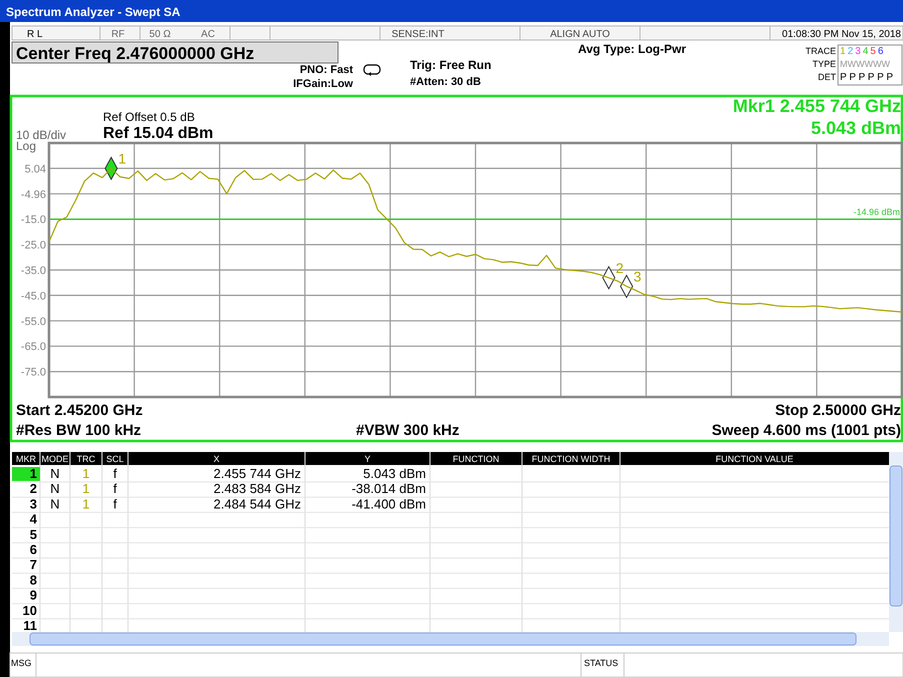 The image size is (903, 677). I want to click on text: RF, so click(118, 34).